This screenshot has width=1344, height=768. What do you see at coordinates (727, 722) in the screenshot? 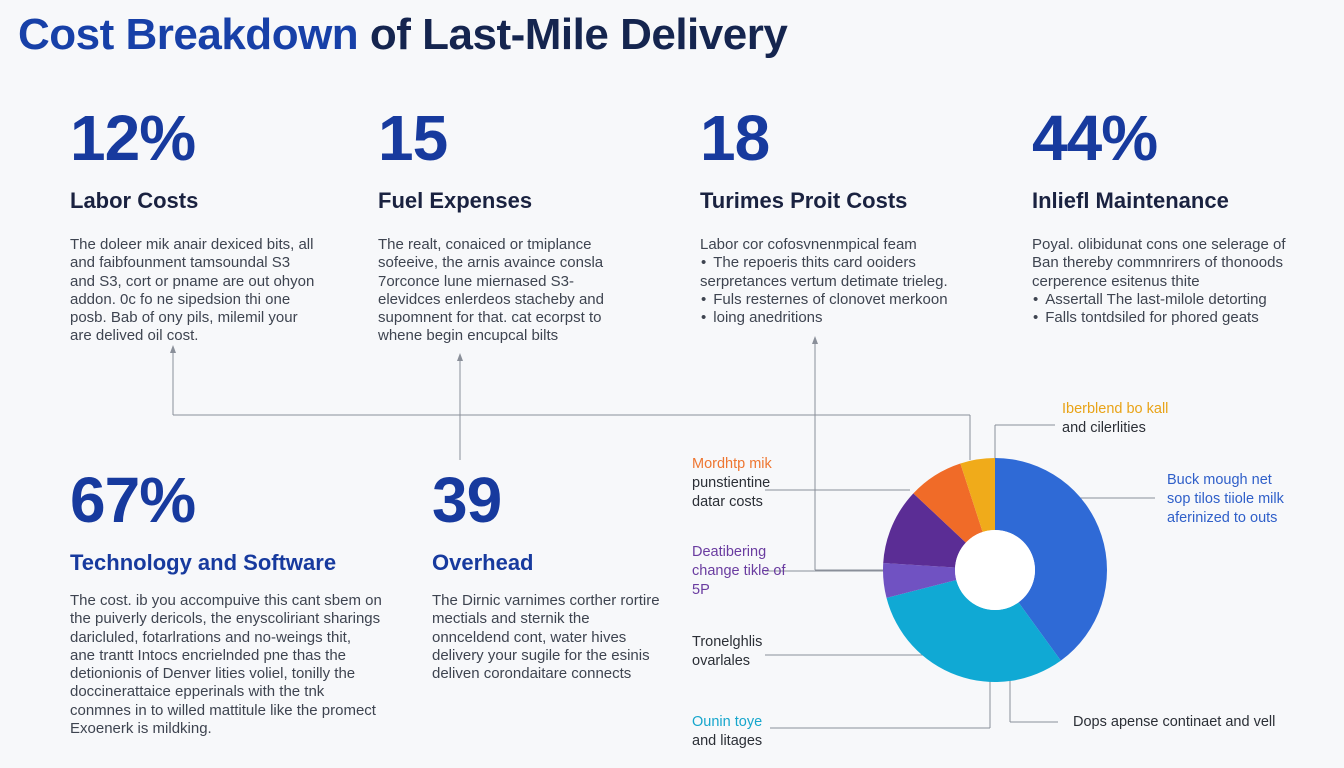
I see `callout-line: Ounin toye` at bounding box center [727, 722].